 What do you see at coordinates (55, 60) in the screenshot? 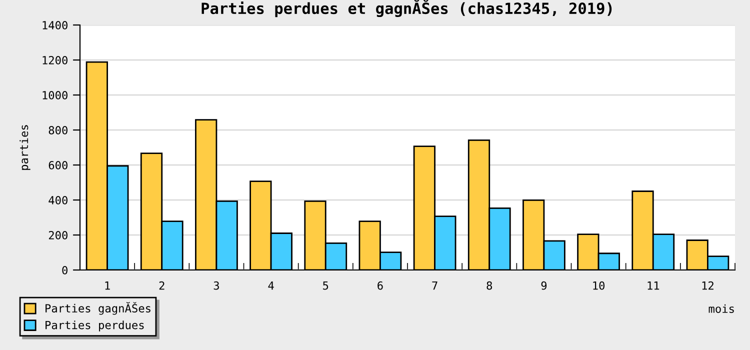
I see `y-tick-label: 1200` at bounding box center [55, 60].